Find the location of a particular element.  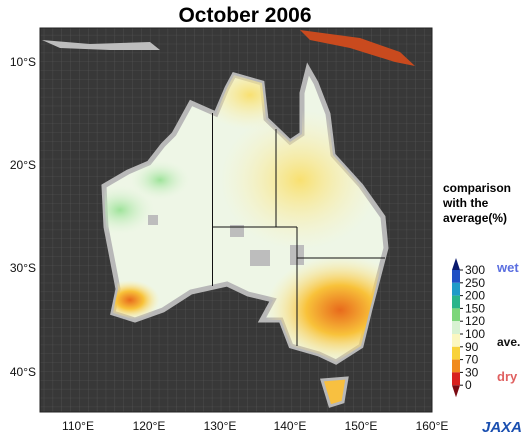

colorbar-label: 30 is located at coordinates (472, 372).